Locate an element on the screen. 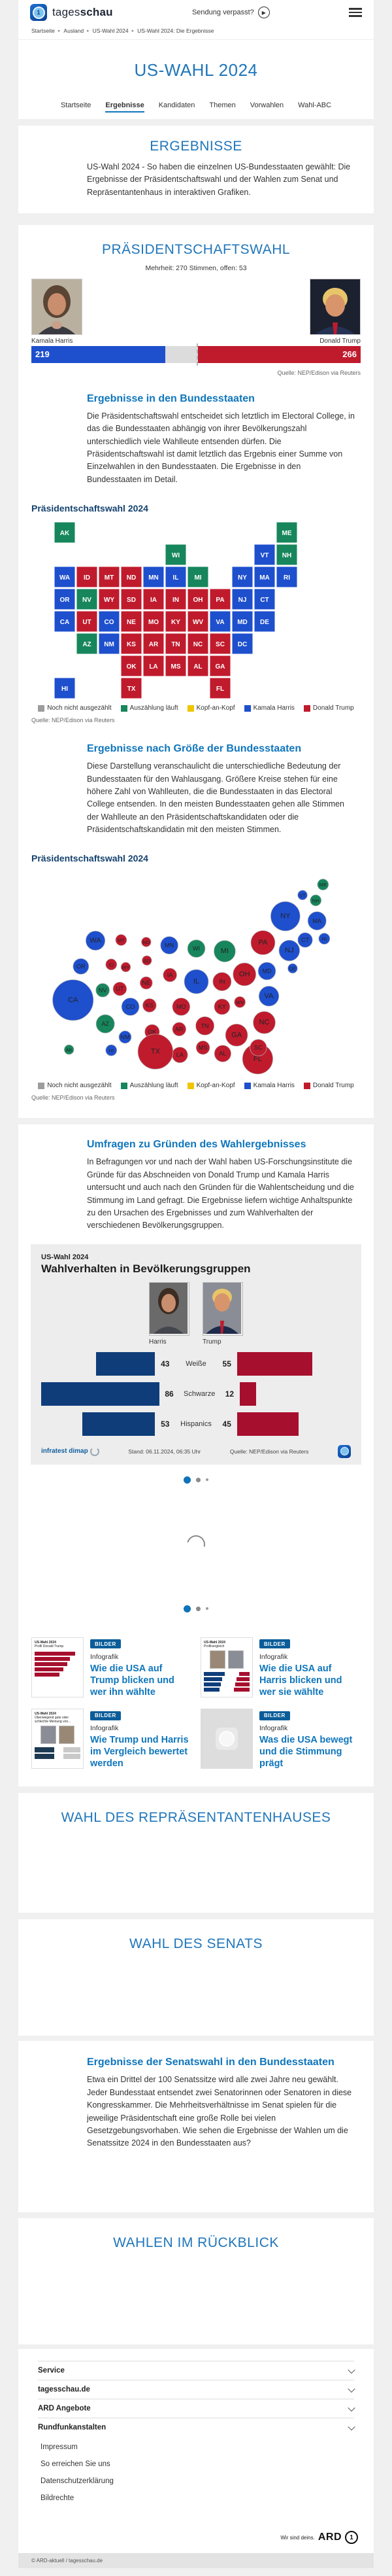 This screenshot has height=2576, width=392. teaser-thumbnail: US-Wahl 2024 Profilvergleich is located at coordinates (227, 1667).